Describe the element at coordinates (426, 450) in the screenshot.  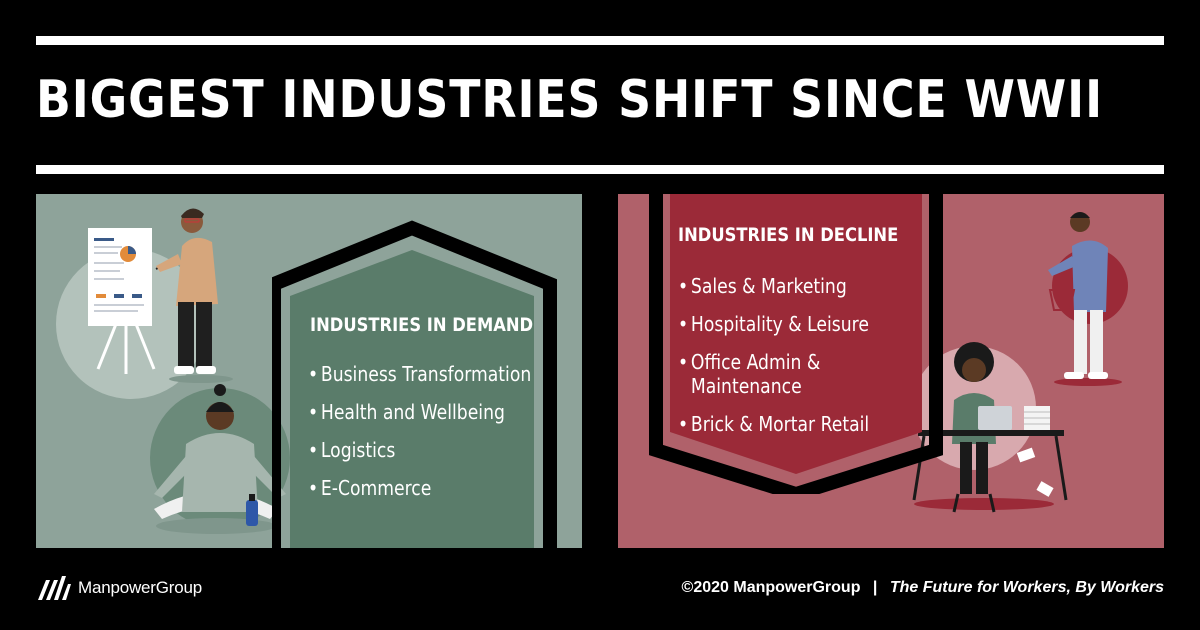
I see `demand-item: Logistics` at that location.